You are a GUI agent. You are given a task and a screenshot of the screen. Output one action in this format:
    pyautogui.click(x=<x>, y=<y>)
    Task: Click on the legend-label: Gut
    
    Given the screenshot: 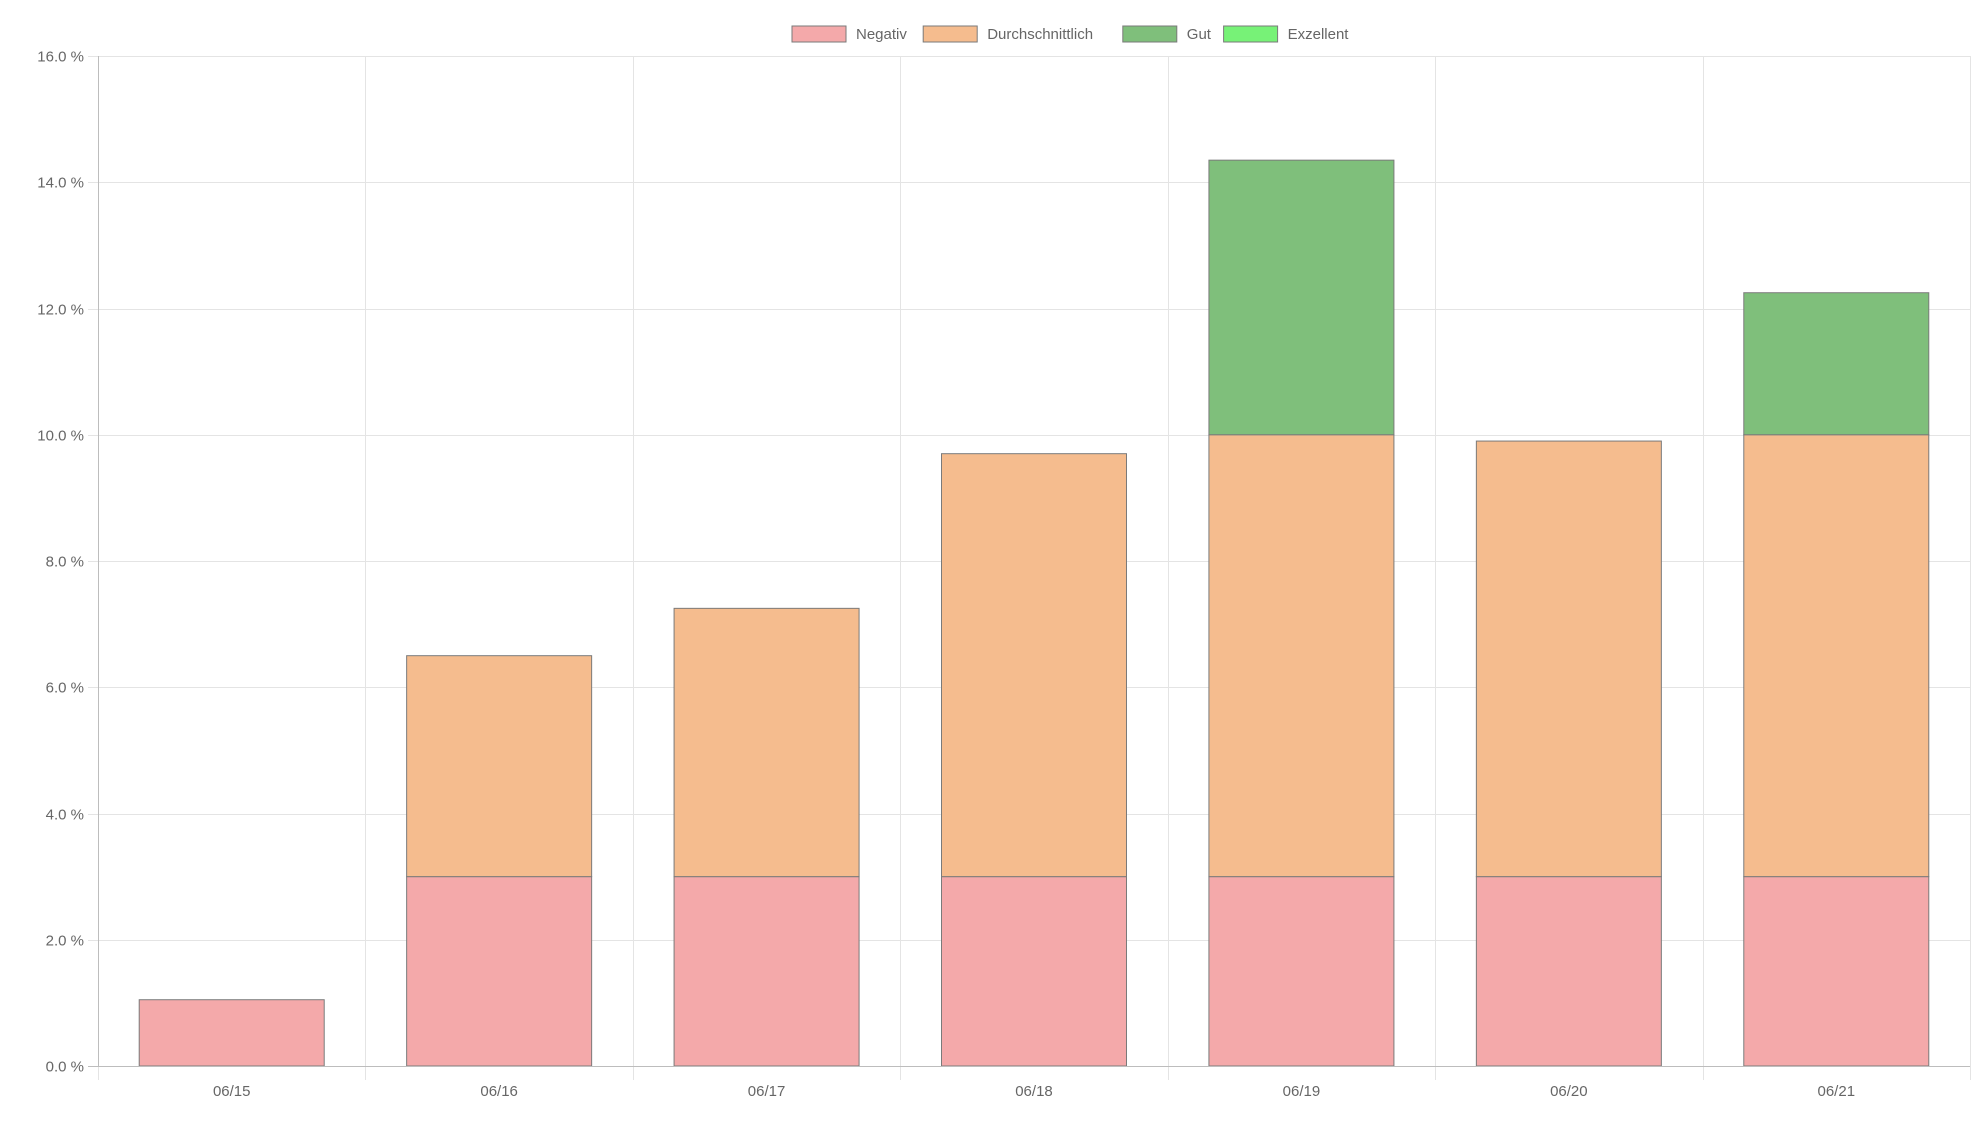 What is the action you would take?
    pyautogui.click(x=1199, y=34)
    